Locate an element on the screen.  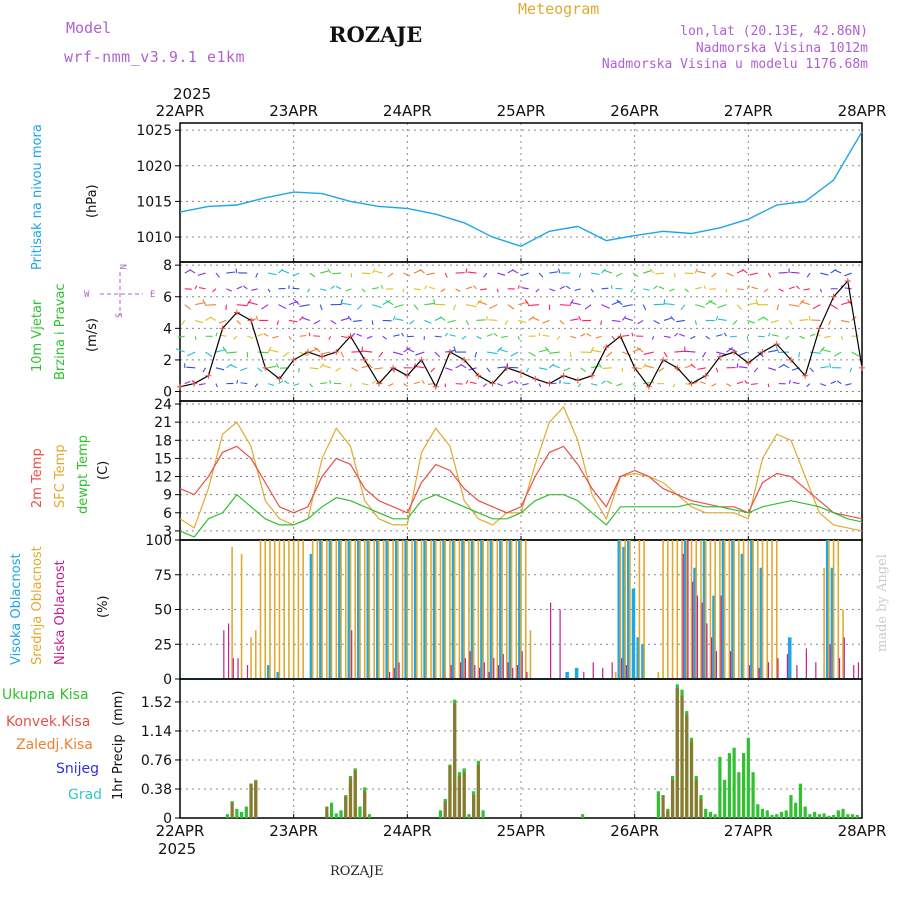
pressure-ytick-label: 1020 is located at coordinates (154, 167).